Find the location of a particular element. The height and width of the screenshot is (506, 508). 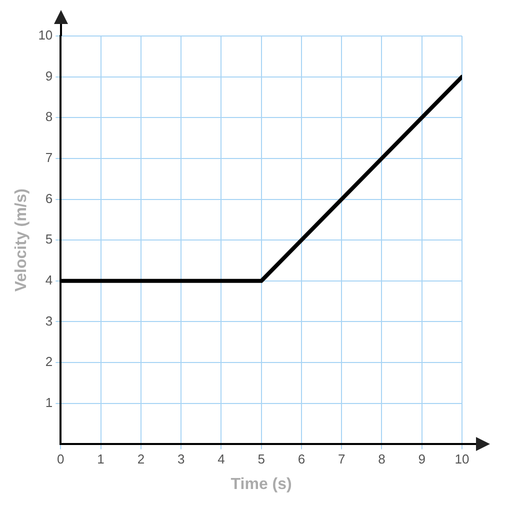

y-tick-label: 8 is located at coordinates (49, 116).